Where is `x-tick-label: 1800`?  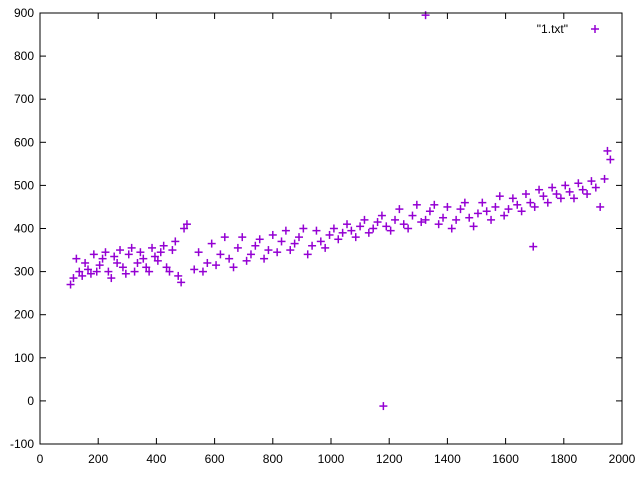 x-tick-label: 1800 is located at coordinates (563, 459).